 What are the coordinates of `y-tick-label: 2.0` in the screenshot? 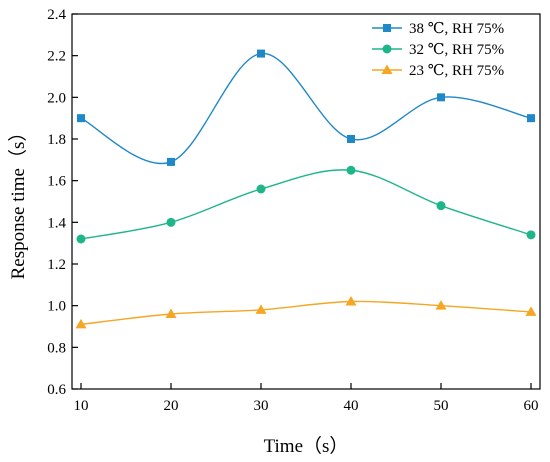 It's located at (56, 98).